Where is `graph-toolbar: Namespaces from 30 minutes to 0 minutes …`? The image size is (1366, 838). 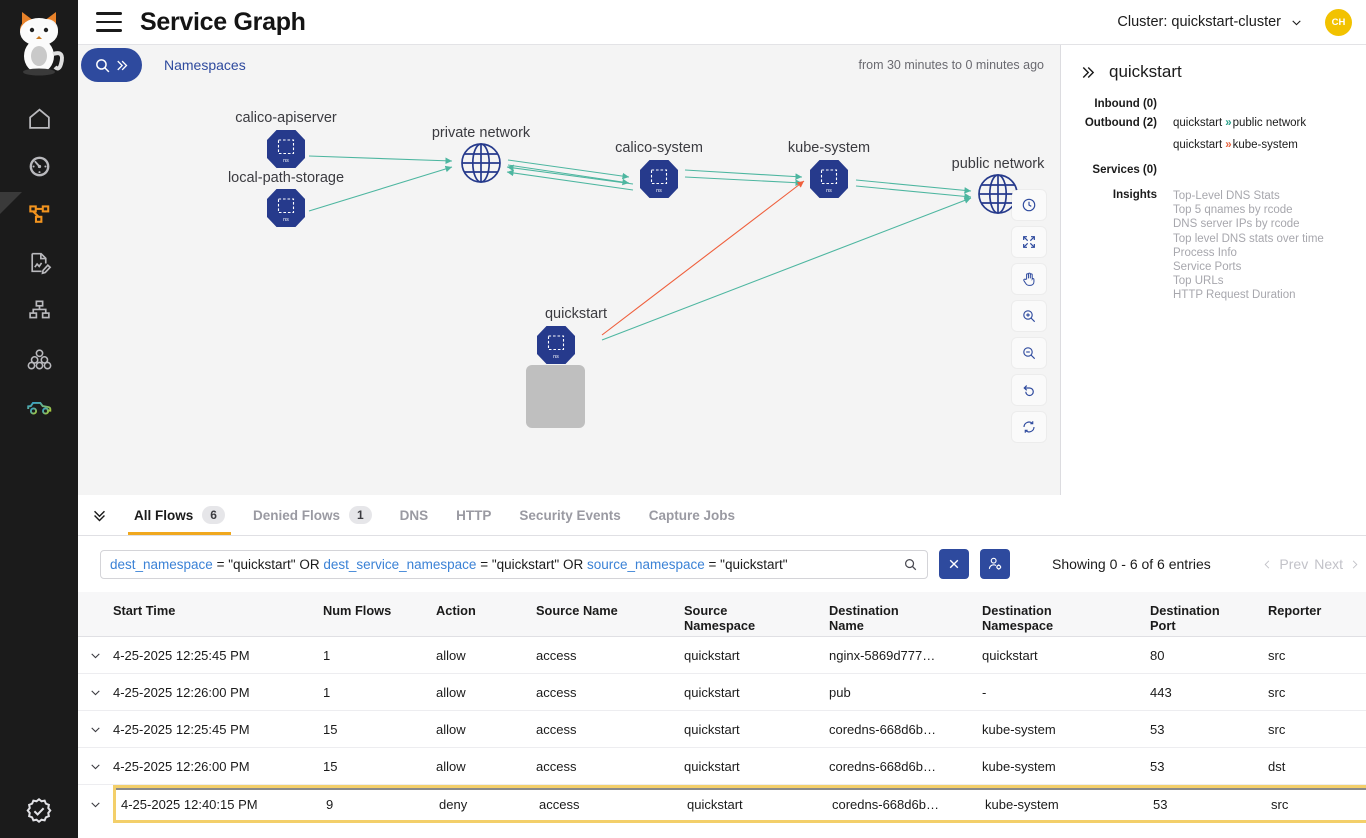
graph-toolbar: Namespaces from 30 minutes to 0 minutes … is located at coordinates (569, 65).